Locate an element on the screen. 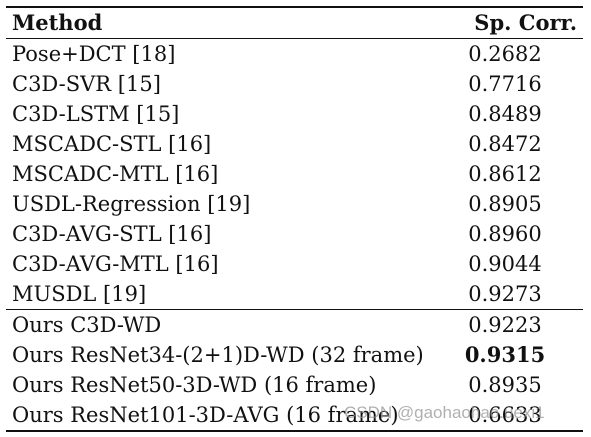  score-cell: 0.7716 is located at coordinates (505, 84).